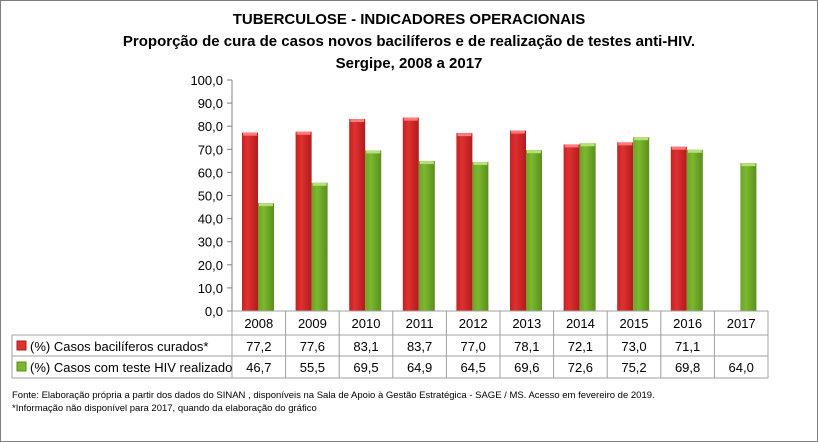 The height and width of the screenshot is (442, 818). I want to click on bar-cured-2009, so click(303, 221).